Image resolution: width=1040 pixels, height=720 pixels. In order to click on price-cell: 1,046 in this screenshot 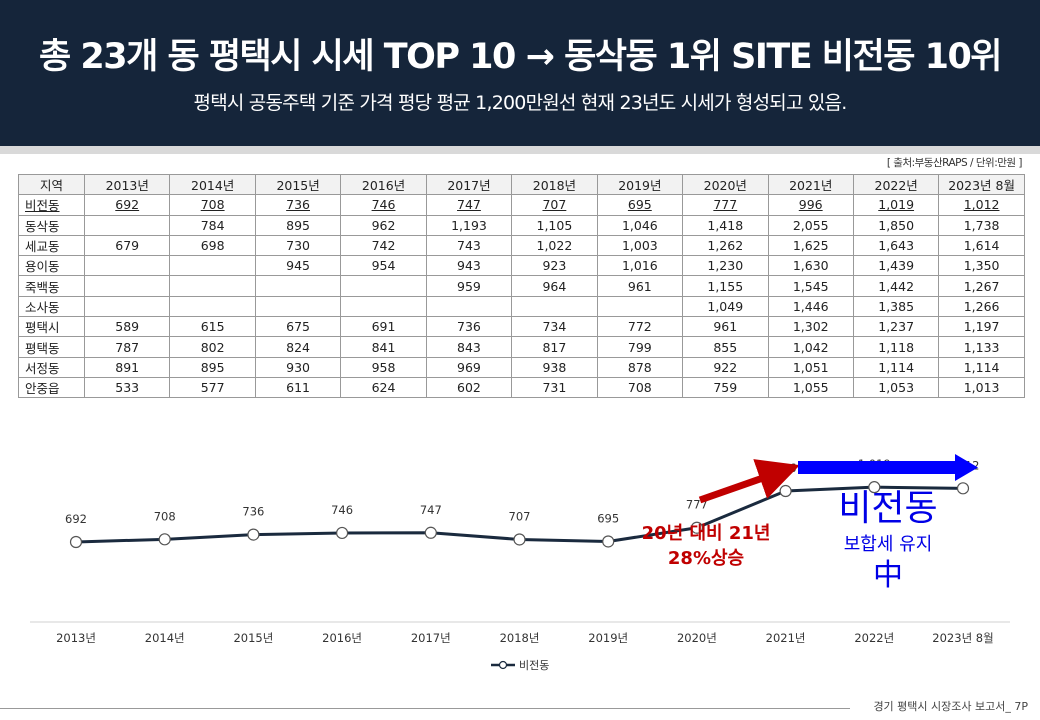, I will do `click(640, 225)`.